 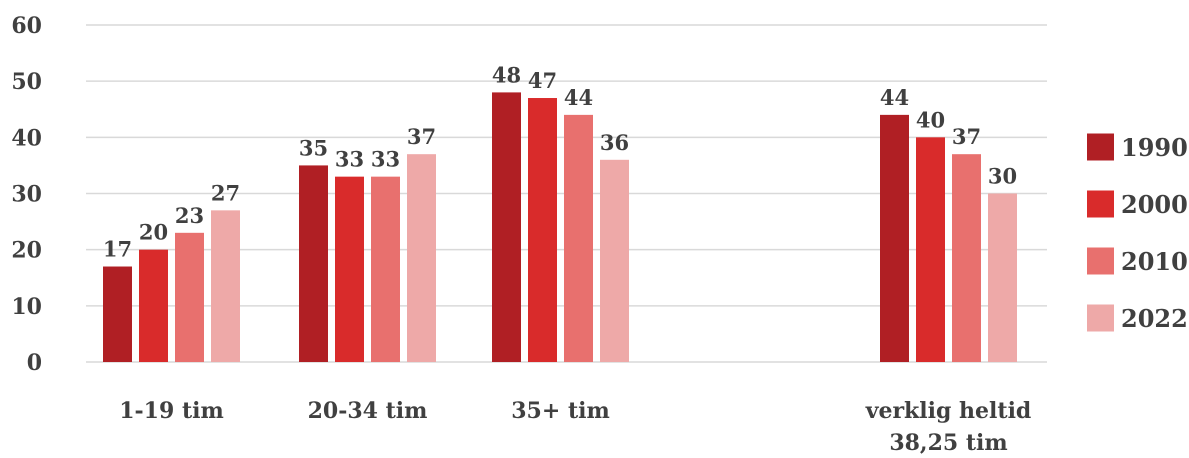 What do you see at coordinates (26, 26) in the screenshot?
I see `y-tick-label: 60` at bounding box center [26, 26].